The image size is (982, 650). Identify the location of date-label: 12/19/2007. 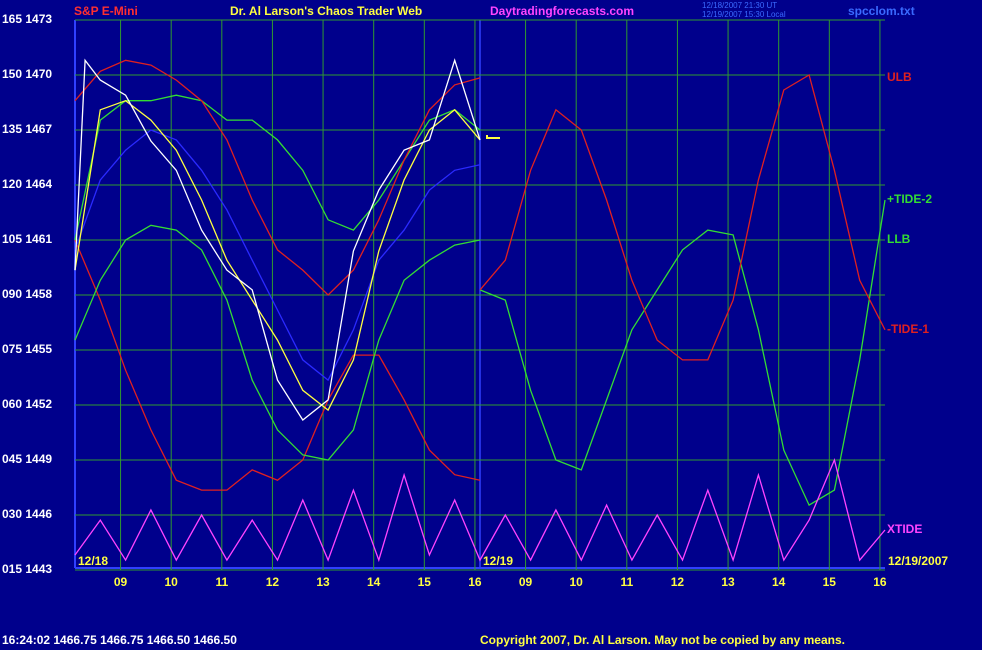
(918, 561).